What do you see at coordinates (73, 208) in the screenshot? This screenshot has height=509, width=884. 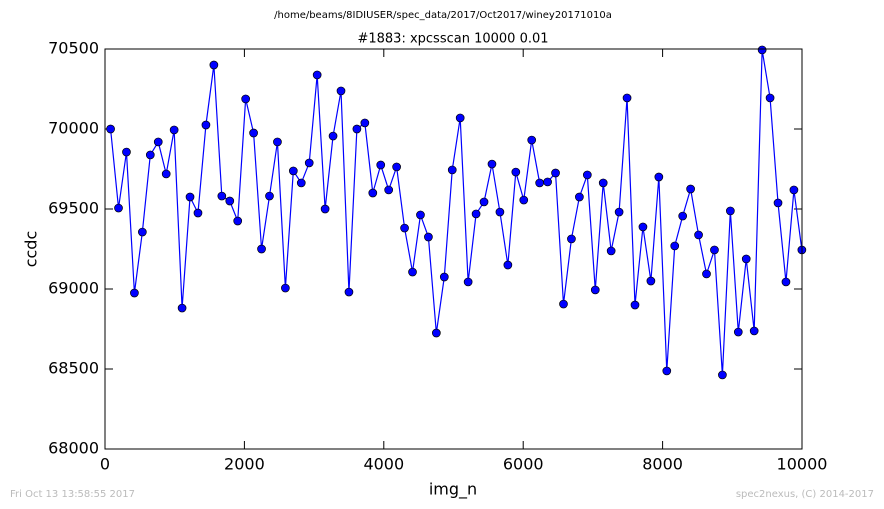 I see `y-tick-label: 69500` at bounding box center [73, 208].